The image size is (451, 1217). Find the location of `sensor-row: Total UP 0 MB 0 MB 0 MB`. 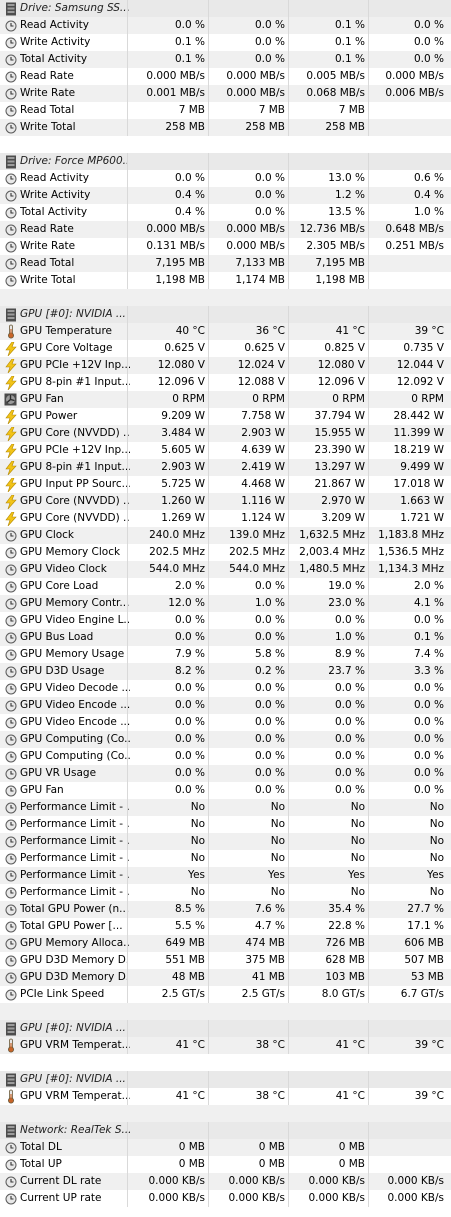

sensor-row: Total UP 0 MB 0 MB 0 MB is located at coordinates (225, 1164).